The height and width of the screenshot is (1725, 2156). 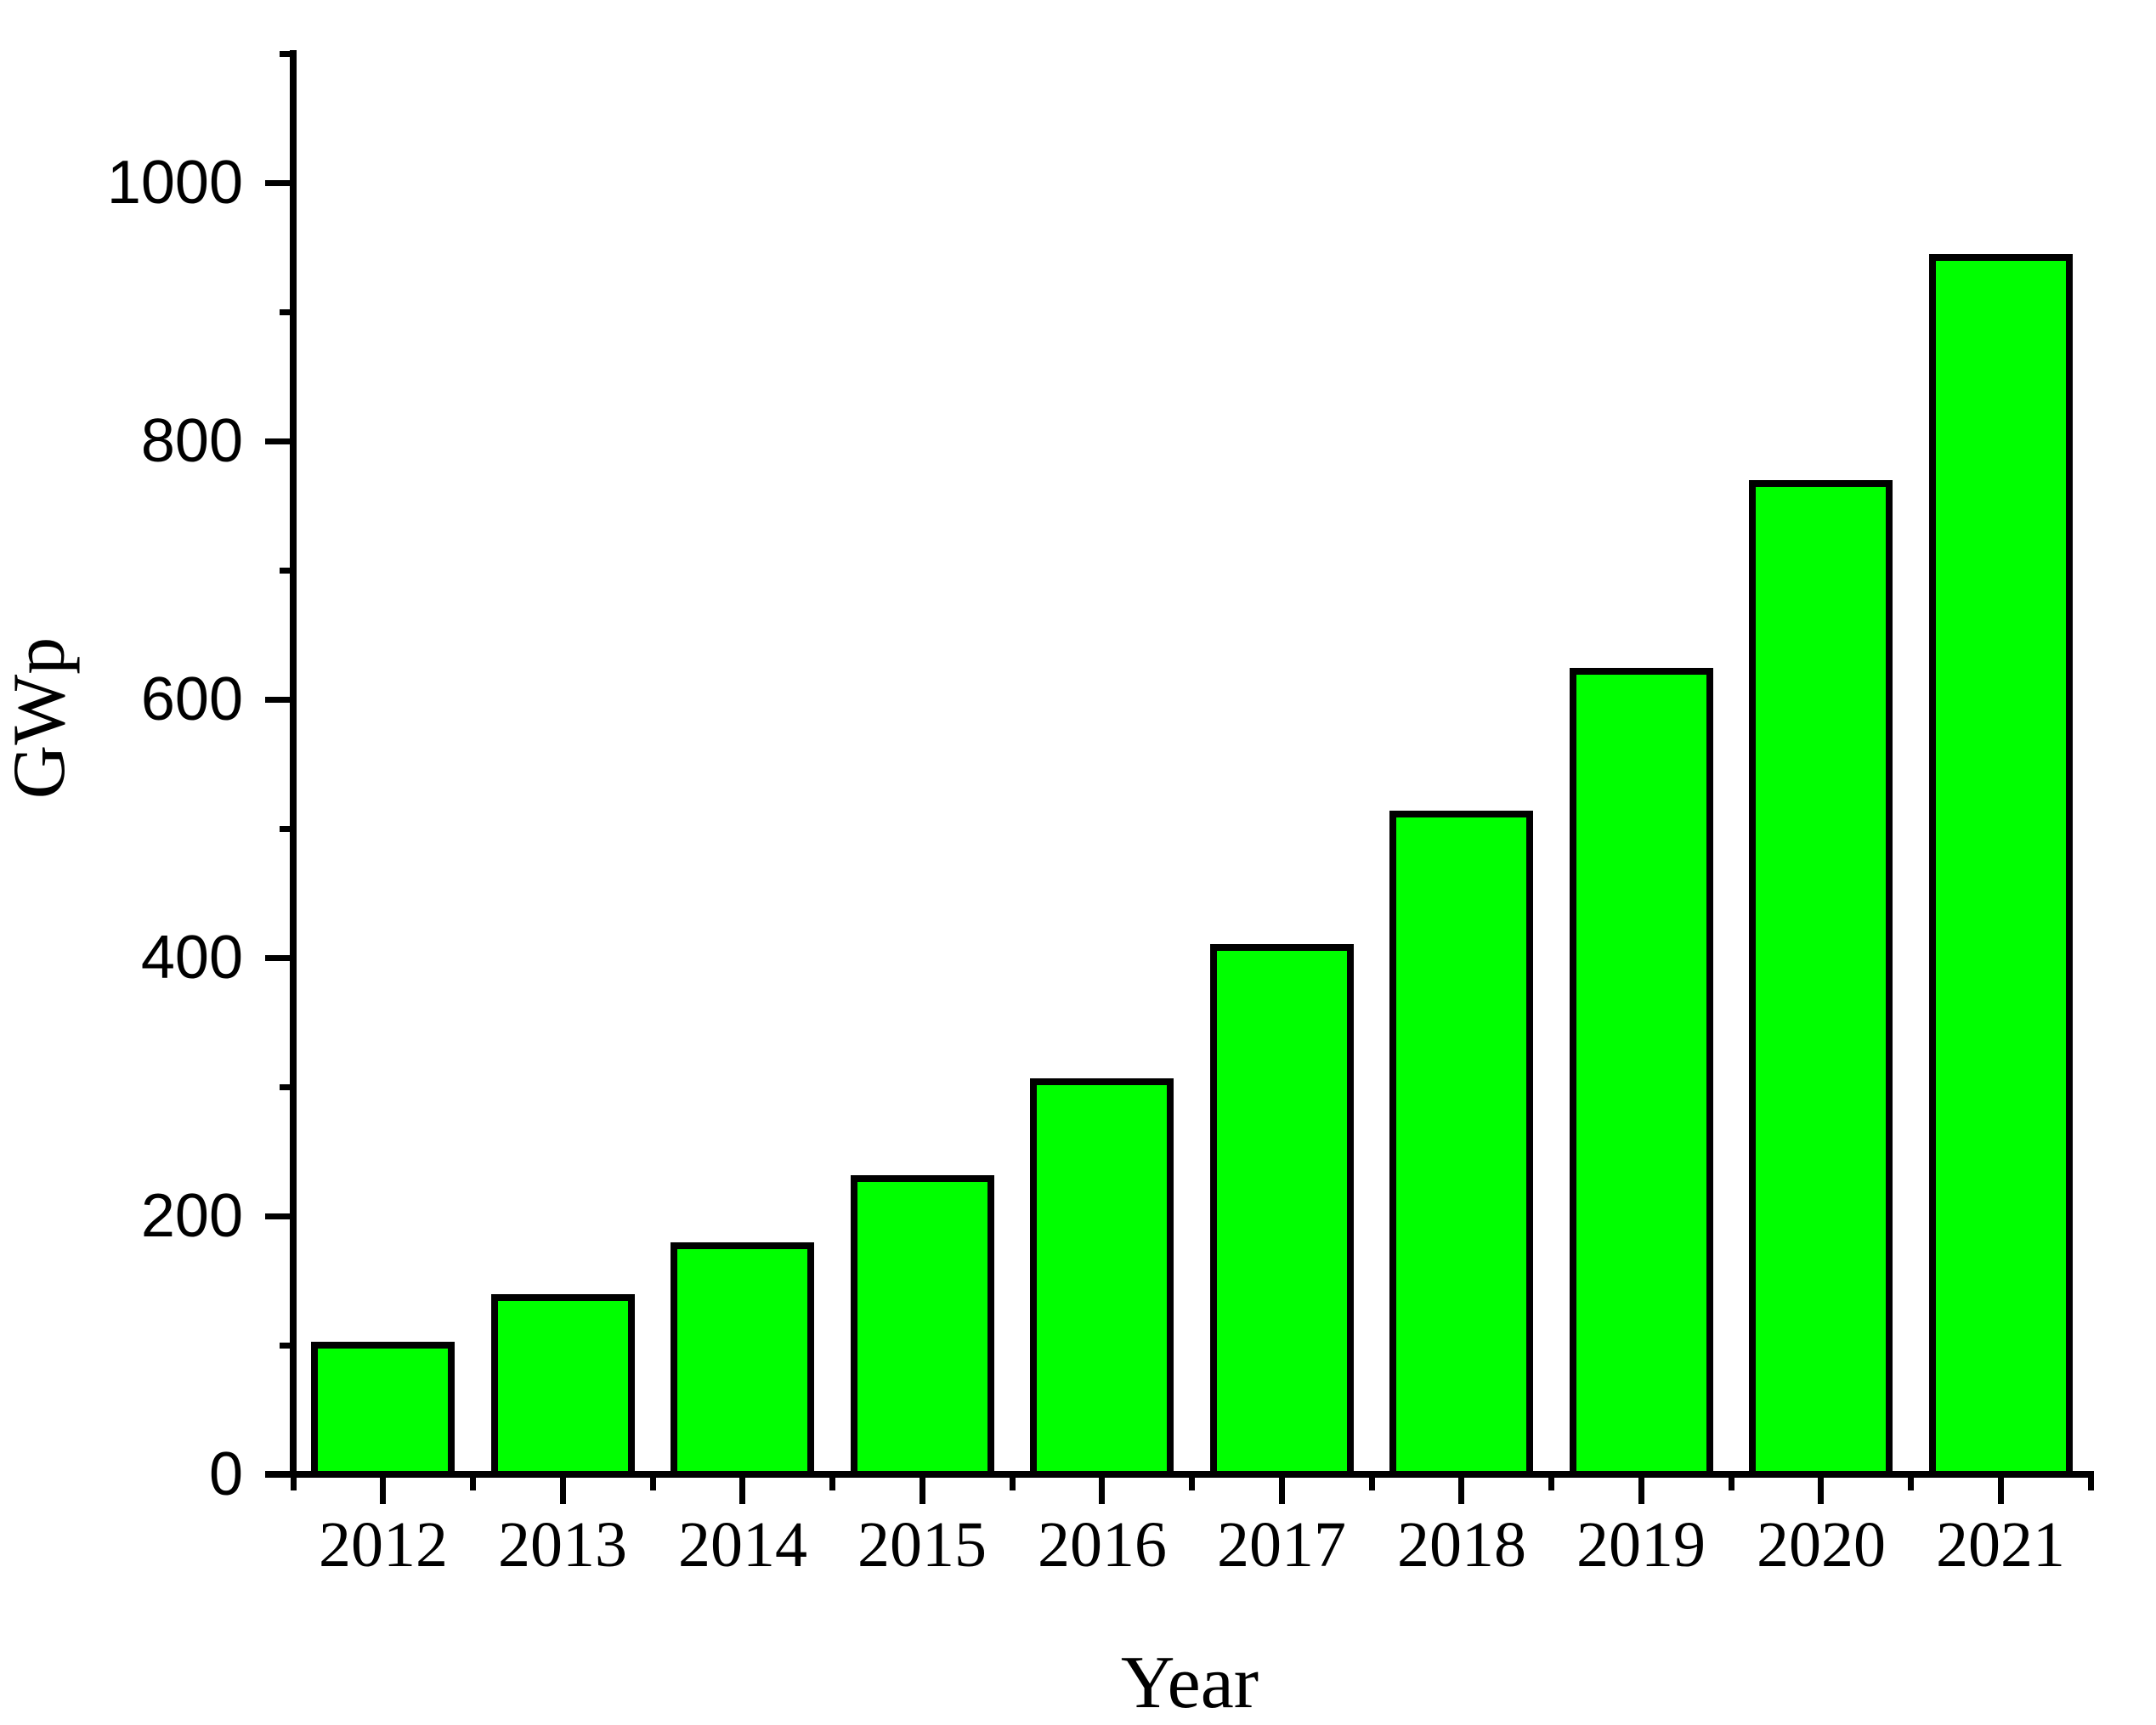 What do you see at coordinates (225, 1474) in the screenshot?
I see `y-tick-label: 0` at bounding box center [225, 1474].